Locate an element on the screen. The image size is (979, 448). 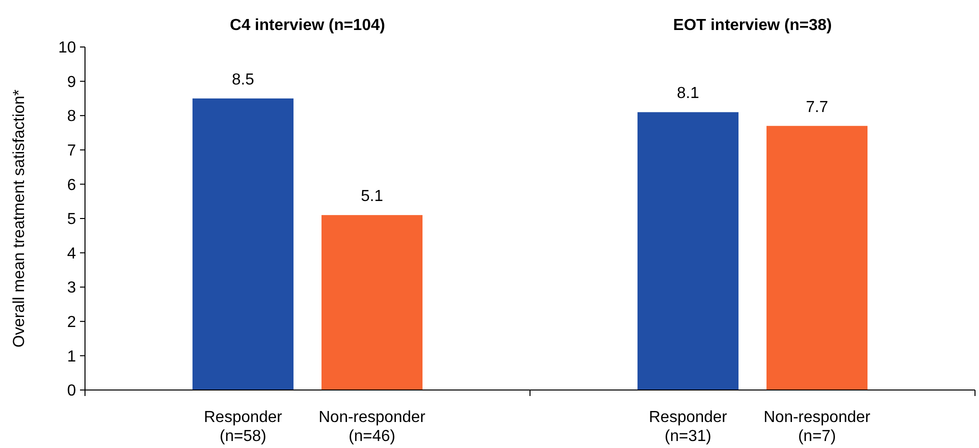
data-label: 5.1 is located at coordinates (372, 197).